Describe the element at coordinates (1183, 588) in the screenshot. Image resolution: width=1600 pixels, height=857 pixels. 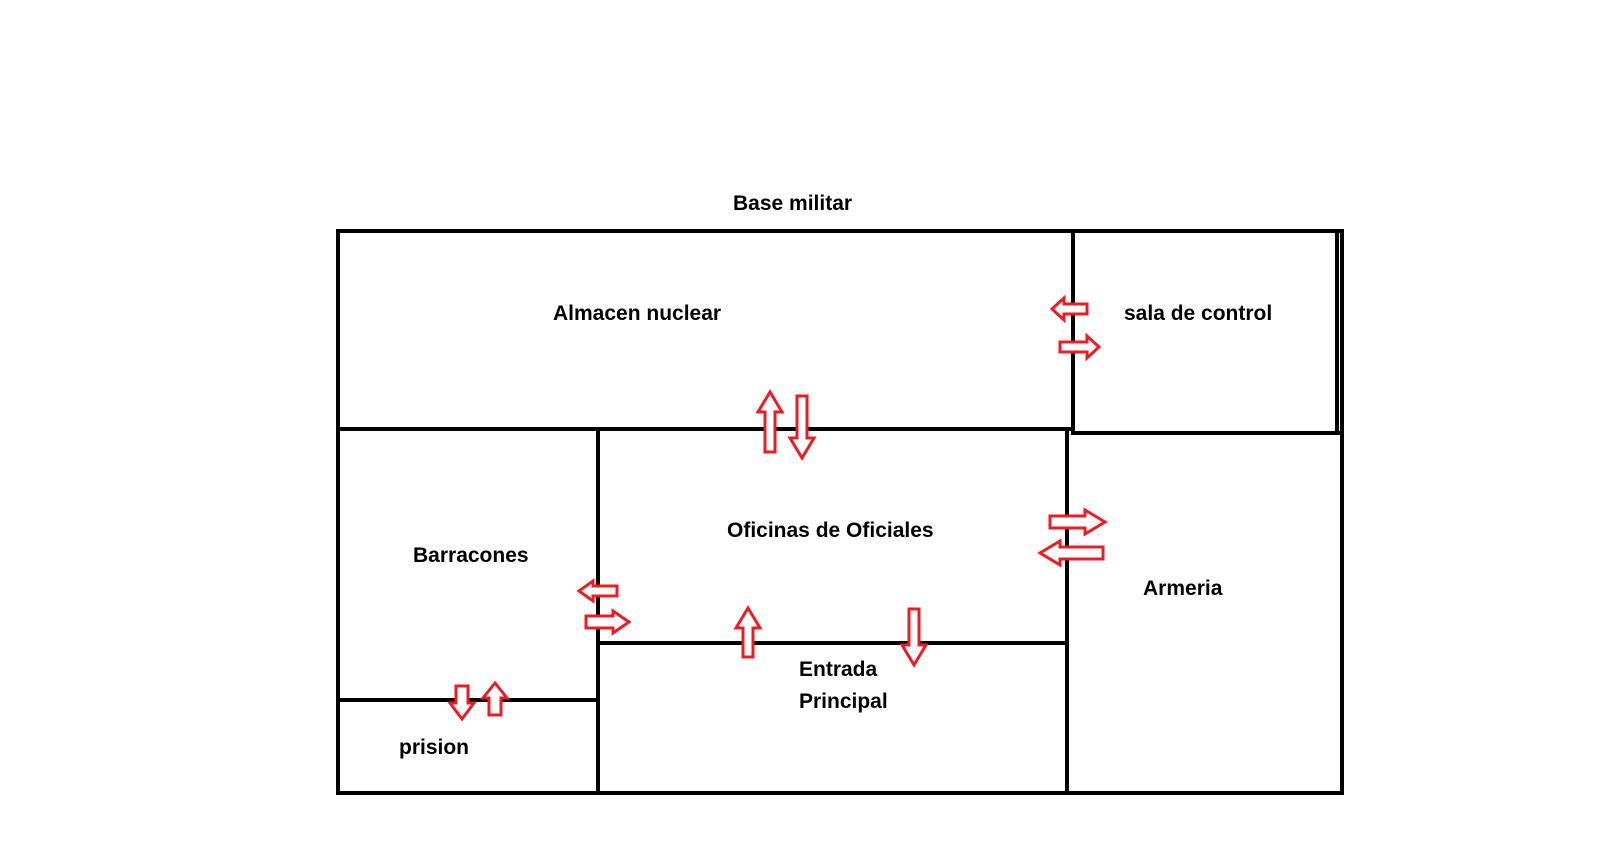
I see `room-label-armeria: Armeria` at that location.